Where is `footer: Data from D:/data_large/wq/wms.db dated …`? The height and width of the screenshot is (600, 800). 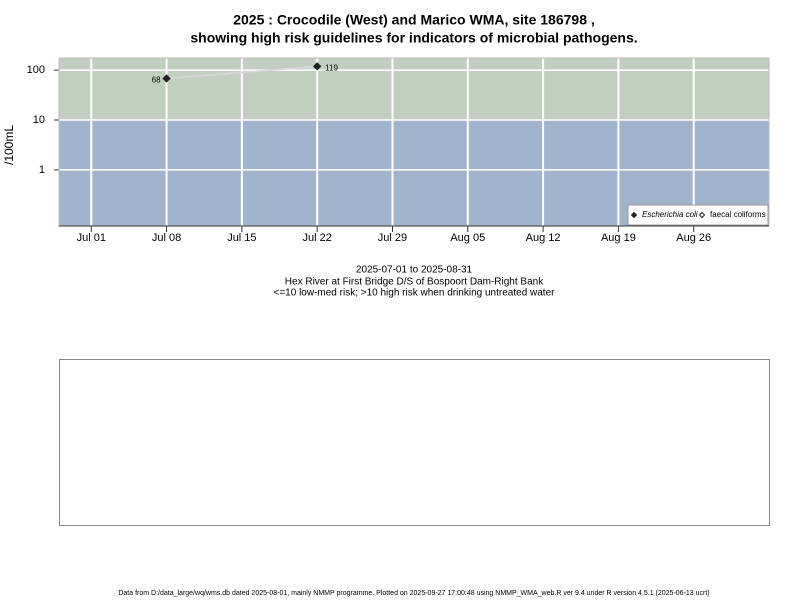 footer: Data from D:/data_large/wq/wms.db dated … is located at coordinates (413, 593).